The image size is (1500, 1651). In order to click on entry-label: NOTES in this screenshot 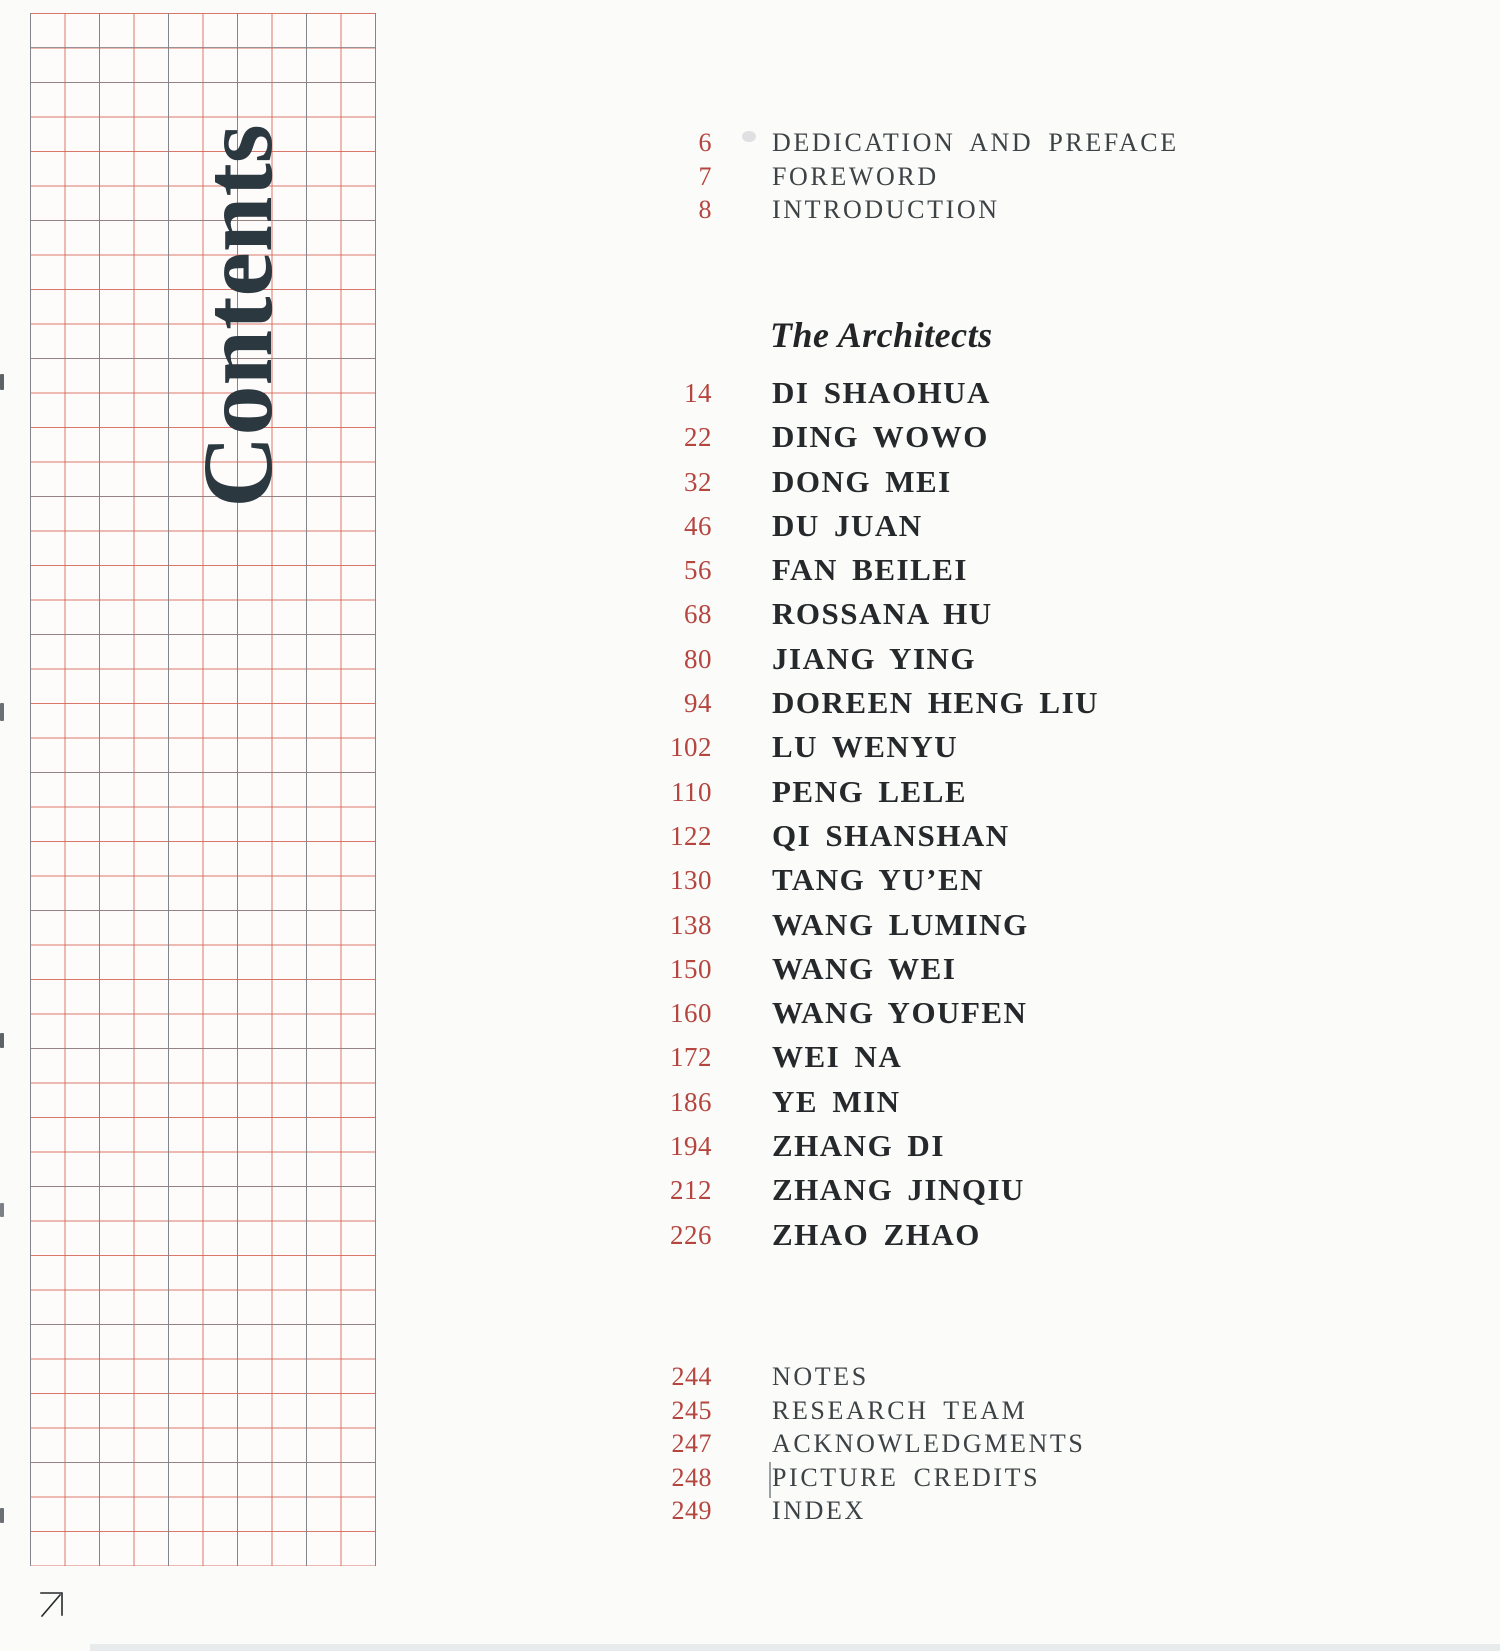, I will do `click(820, 1376)`.